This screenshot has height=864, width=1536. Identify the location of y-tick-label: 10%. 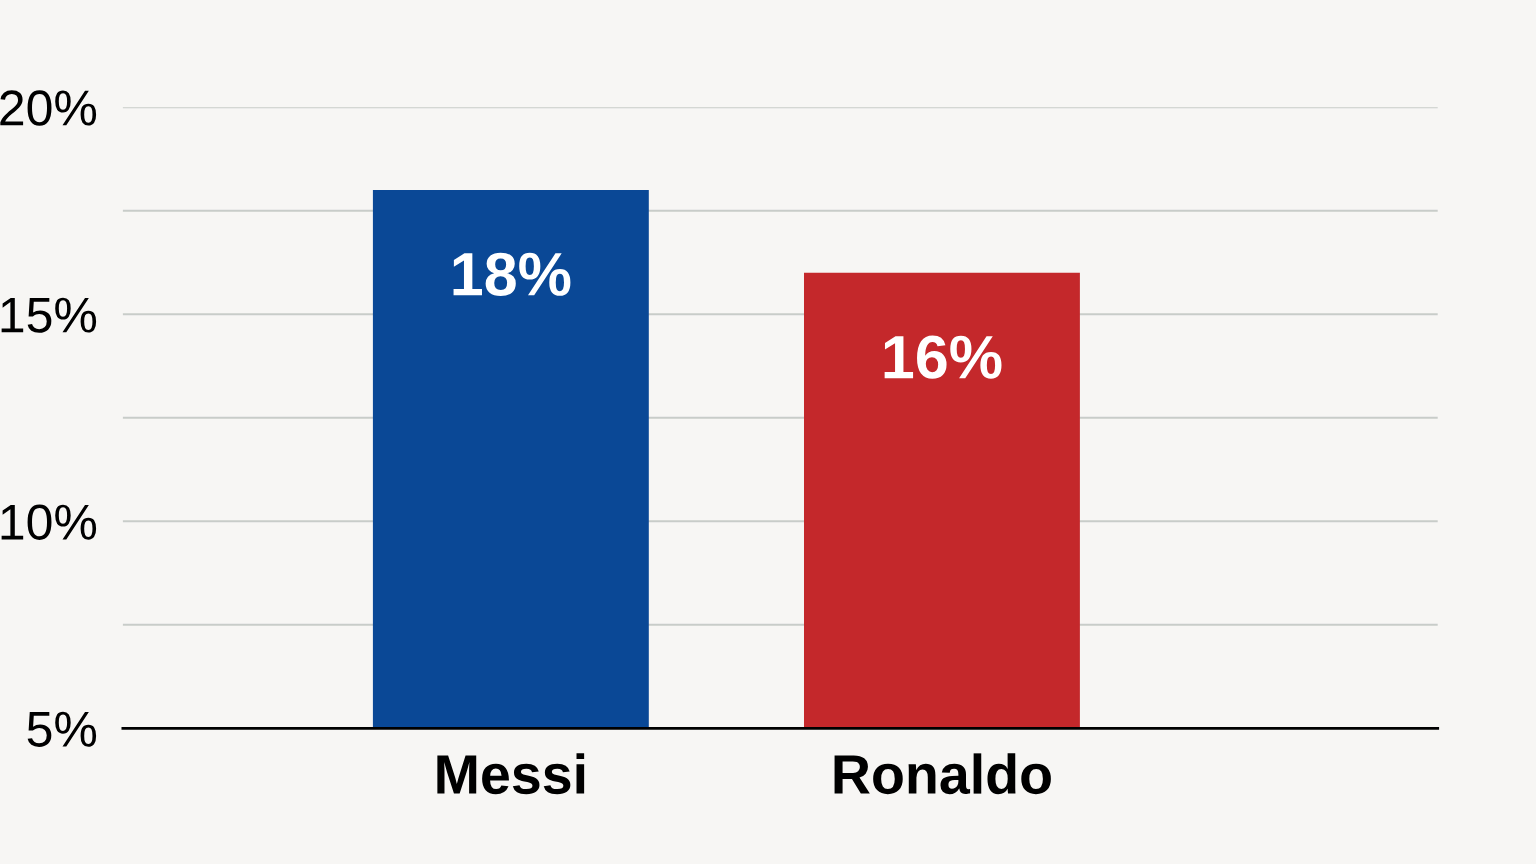
(49, 522).